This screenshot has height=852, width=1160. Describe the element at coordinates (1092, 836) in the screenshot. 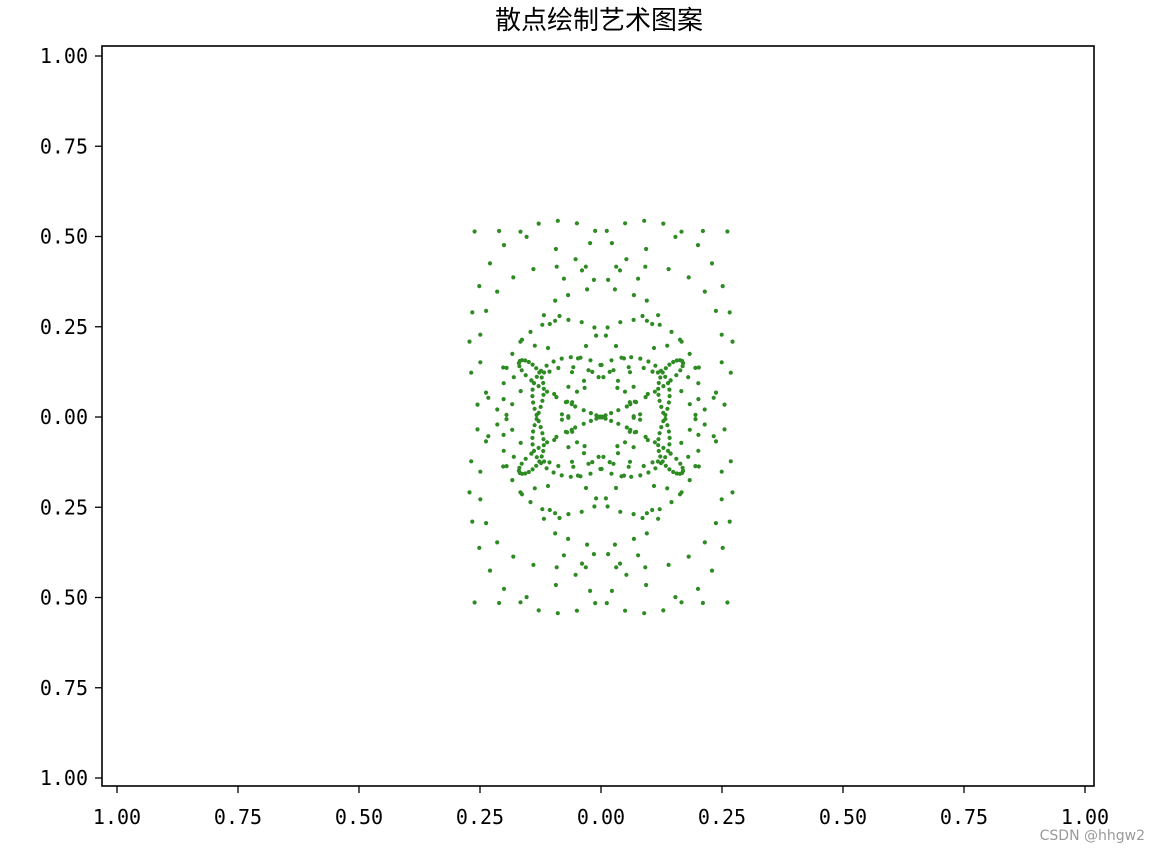

I see `watermark: CSDN @hhgw2` at that location.